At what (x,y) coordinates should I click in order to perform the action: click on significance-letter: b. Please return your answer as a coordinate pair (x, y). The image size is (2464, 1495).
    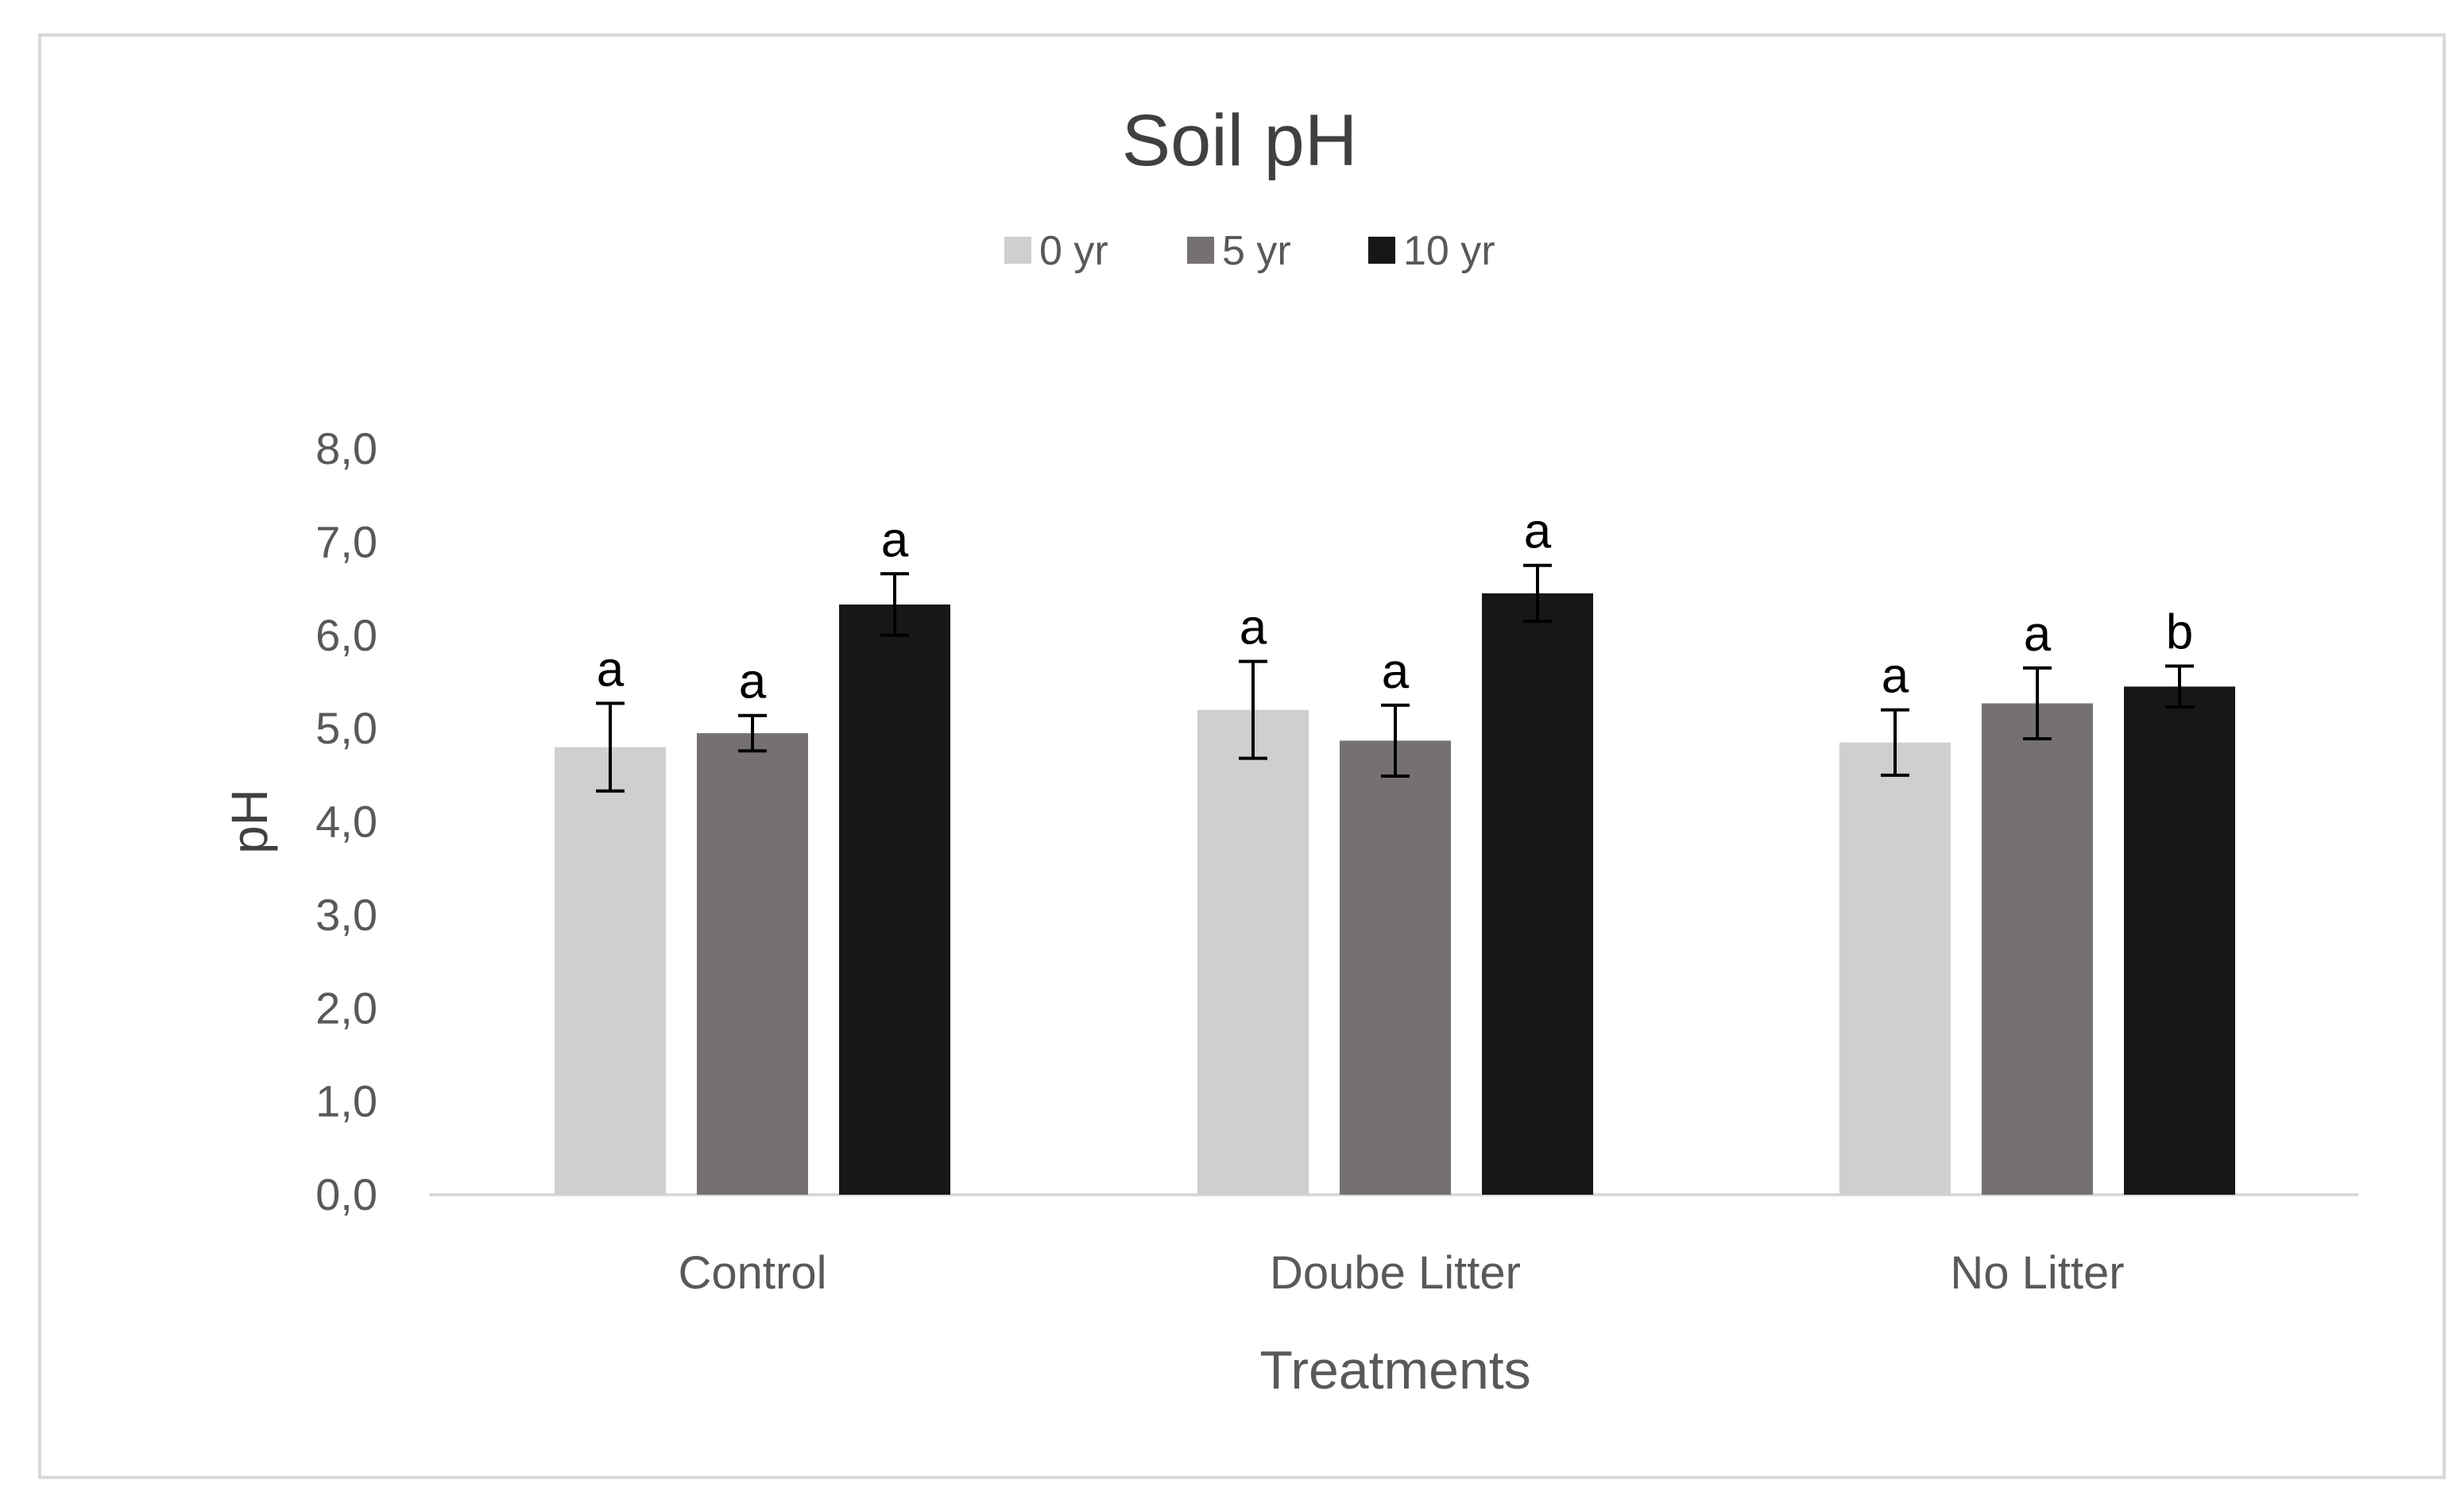
    Looking at the image, I should click on (2179, 632).